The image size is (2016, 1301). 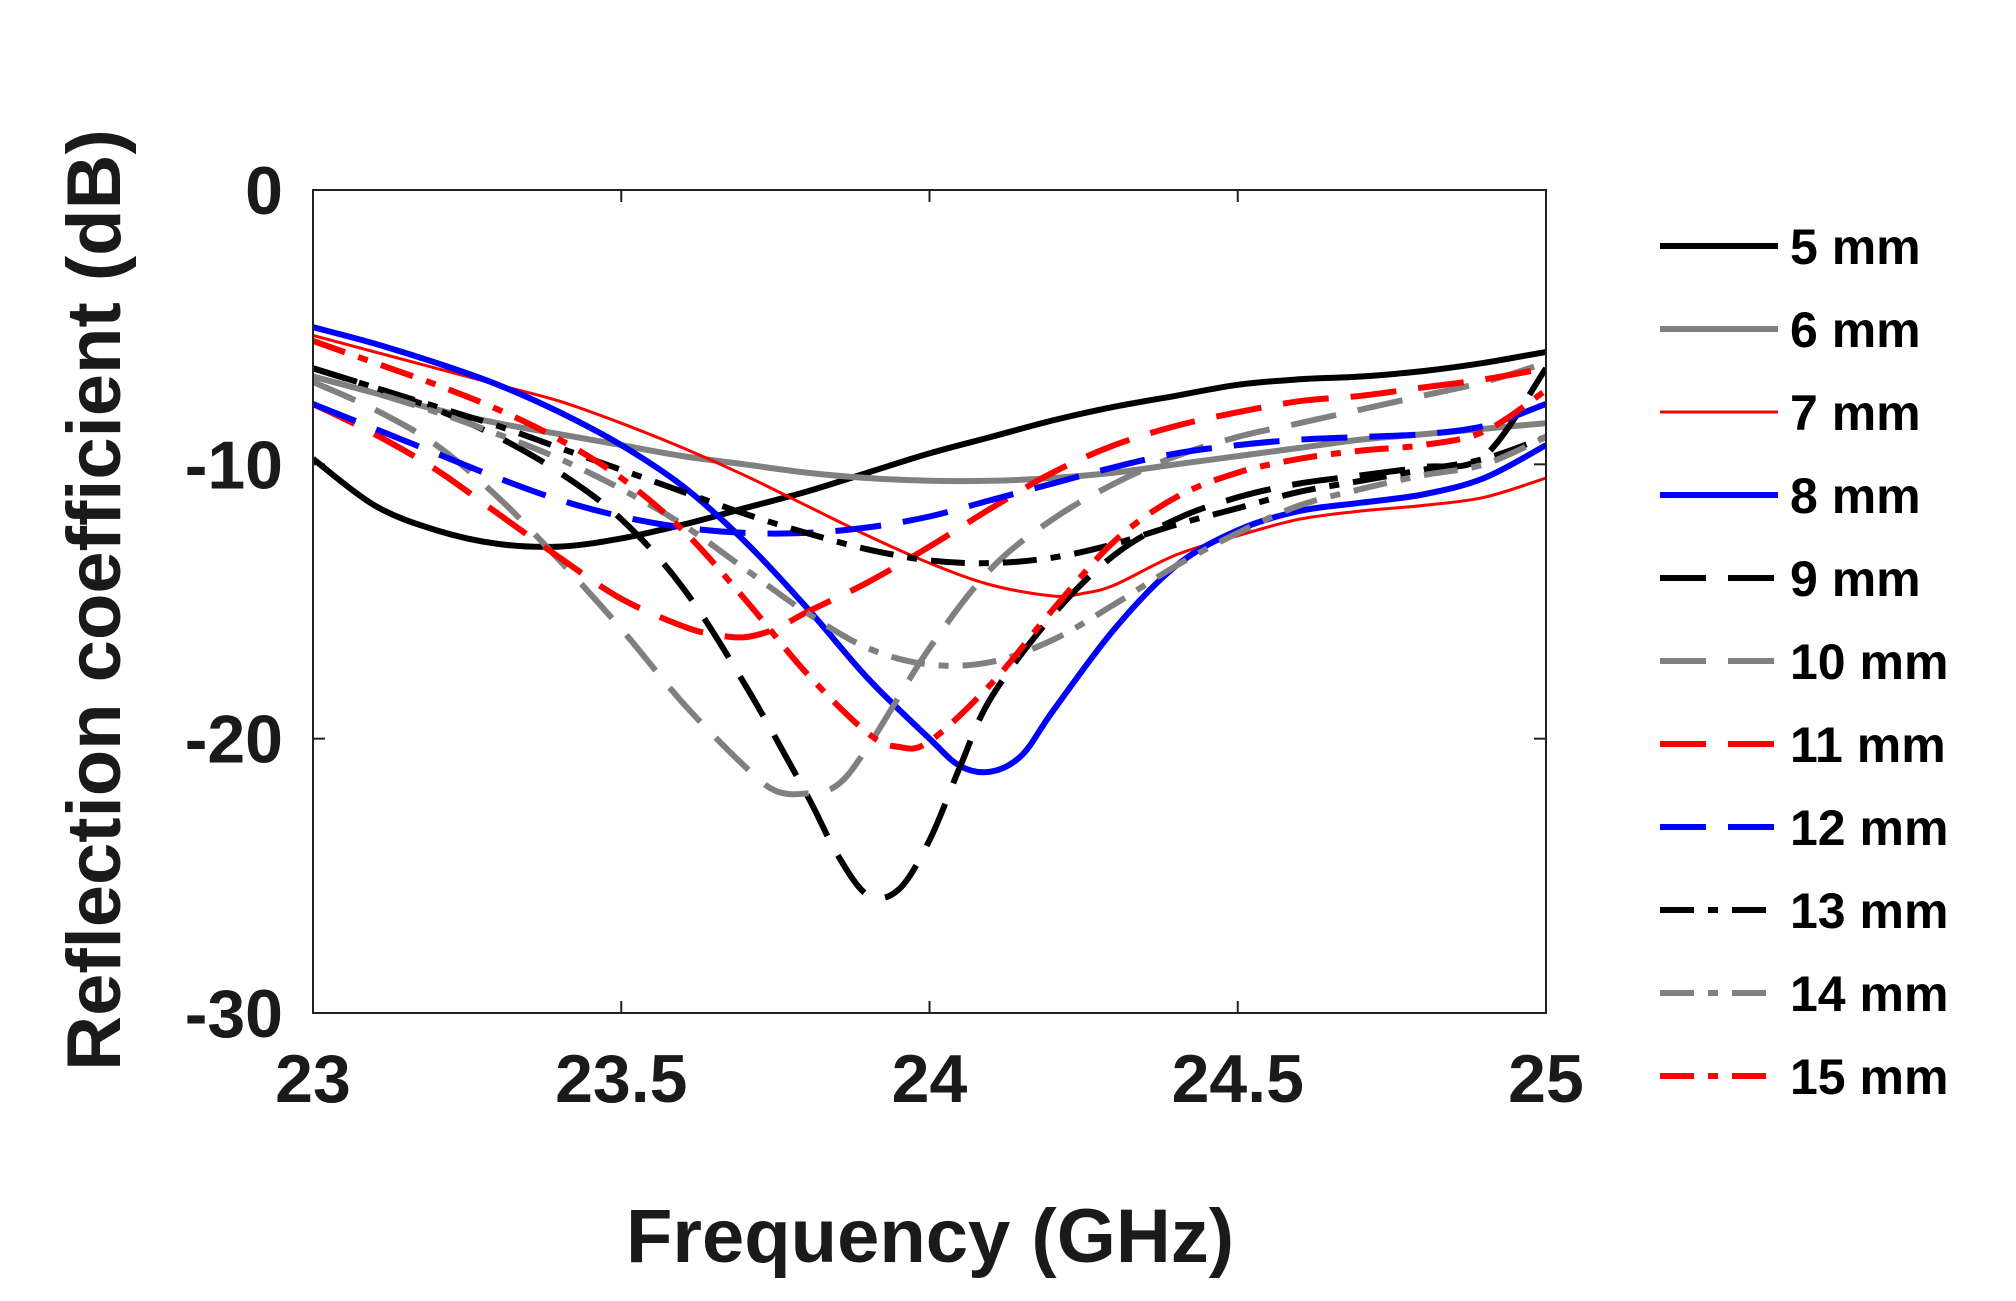 What do you see at coordinates (1238, 1079) in the screenshot?
I see `x-tick-label: 24.5` at bounding box center [1238, 1079].